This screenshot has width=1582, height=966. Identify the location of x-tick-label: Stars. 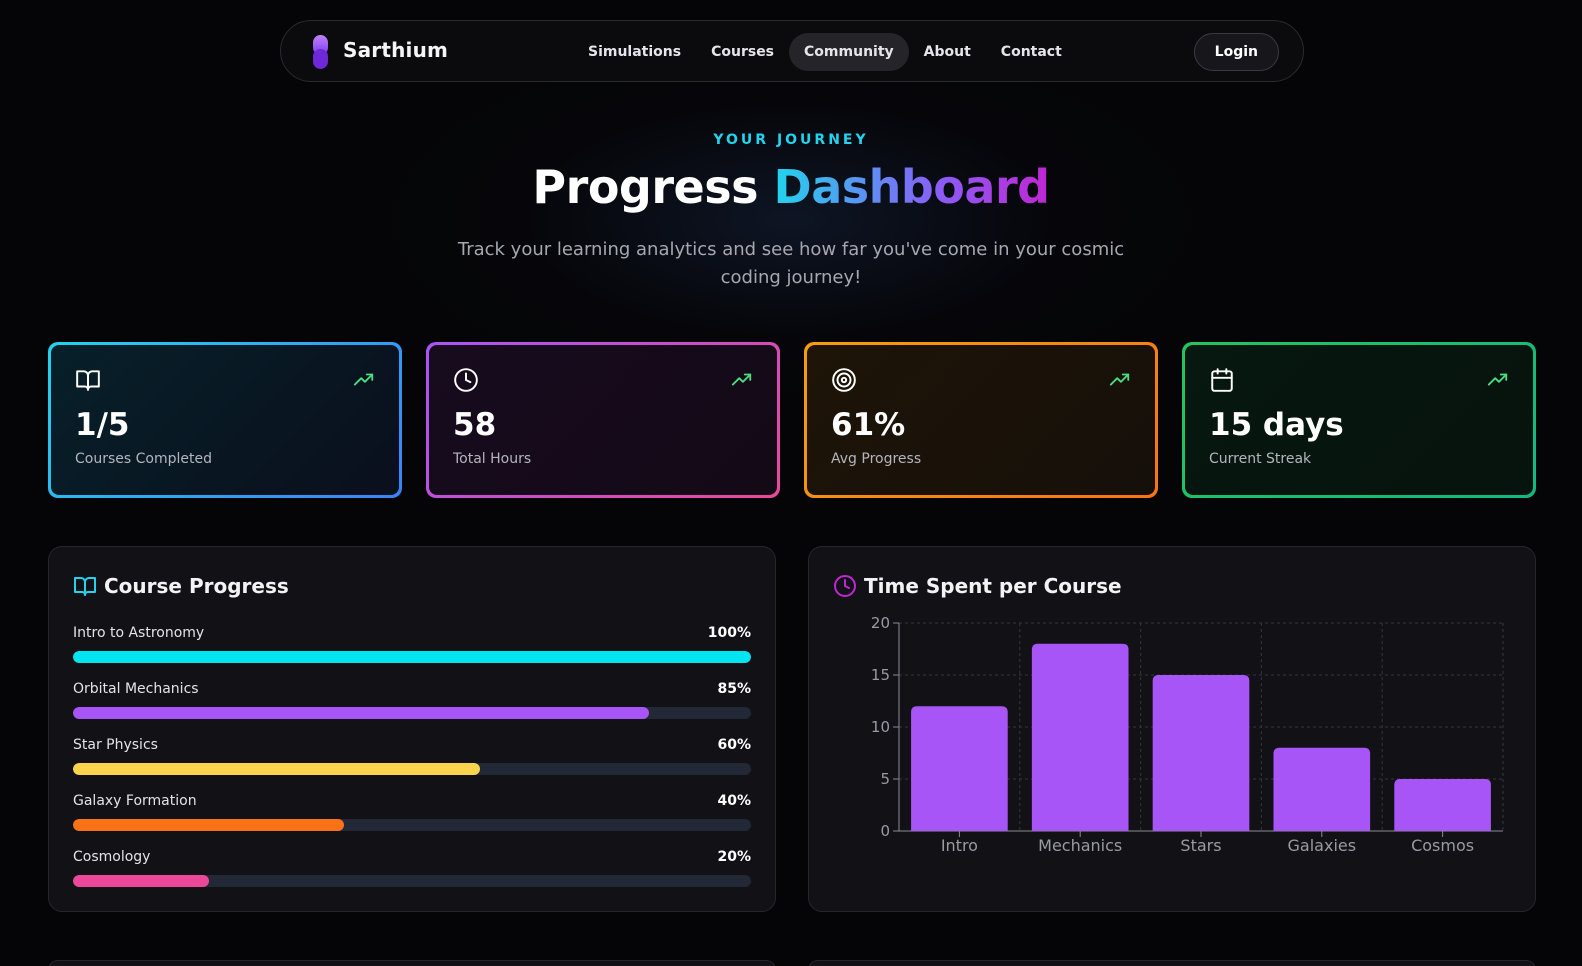
(1200, 845).